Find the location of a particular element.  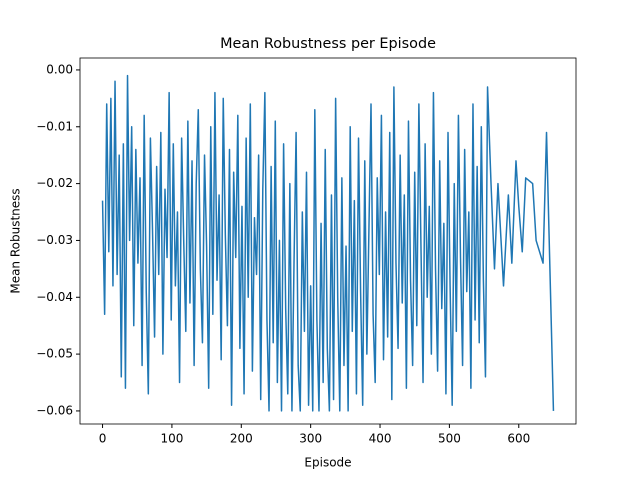

x-tick-label: 400 is located at coordinates (380, 439).